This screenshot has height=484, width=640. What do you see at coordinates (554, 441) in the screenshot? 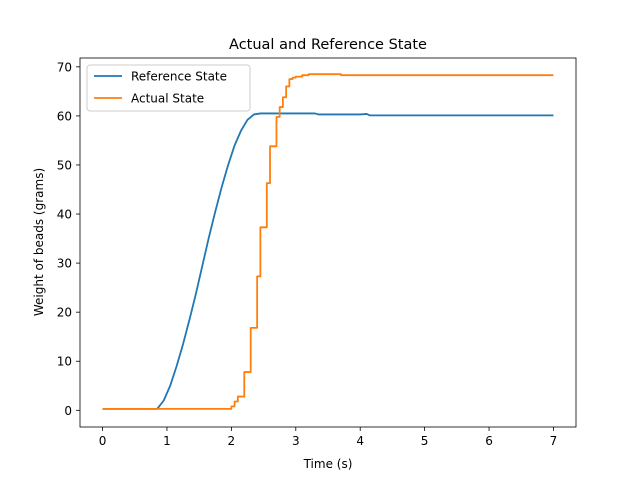
I see `x-tick-label: 7` at bounding box center [554, 441].